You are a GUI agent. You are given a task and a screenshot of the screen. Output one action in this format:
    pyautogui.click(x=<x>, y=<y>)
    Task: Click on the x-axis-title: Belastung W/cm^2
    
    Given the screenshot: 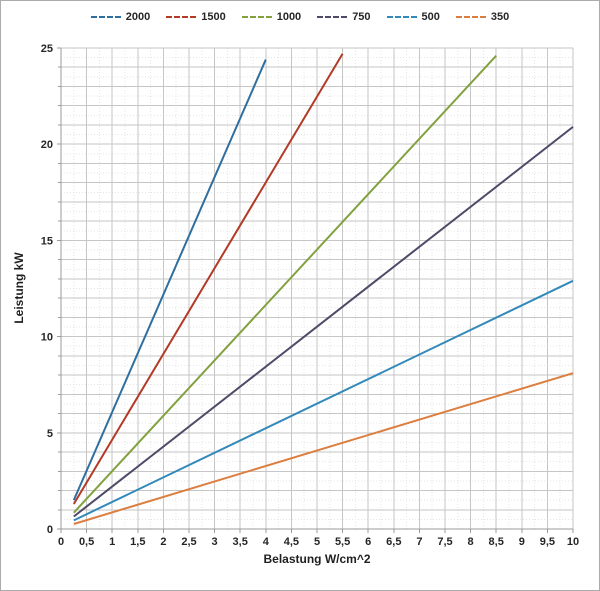 What is the action you would take?
    pyautogui.click(x=317, y=559)
    